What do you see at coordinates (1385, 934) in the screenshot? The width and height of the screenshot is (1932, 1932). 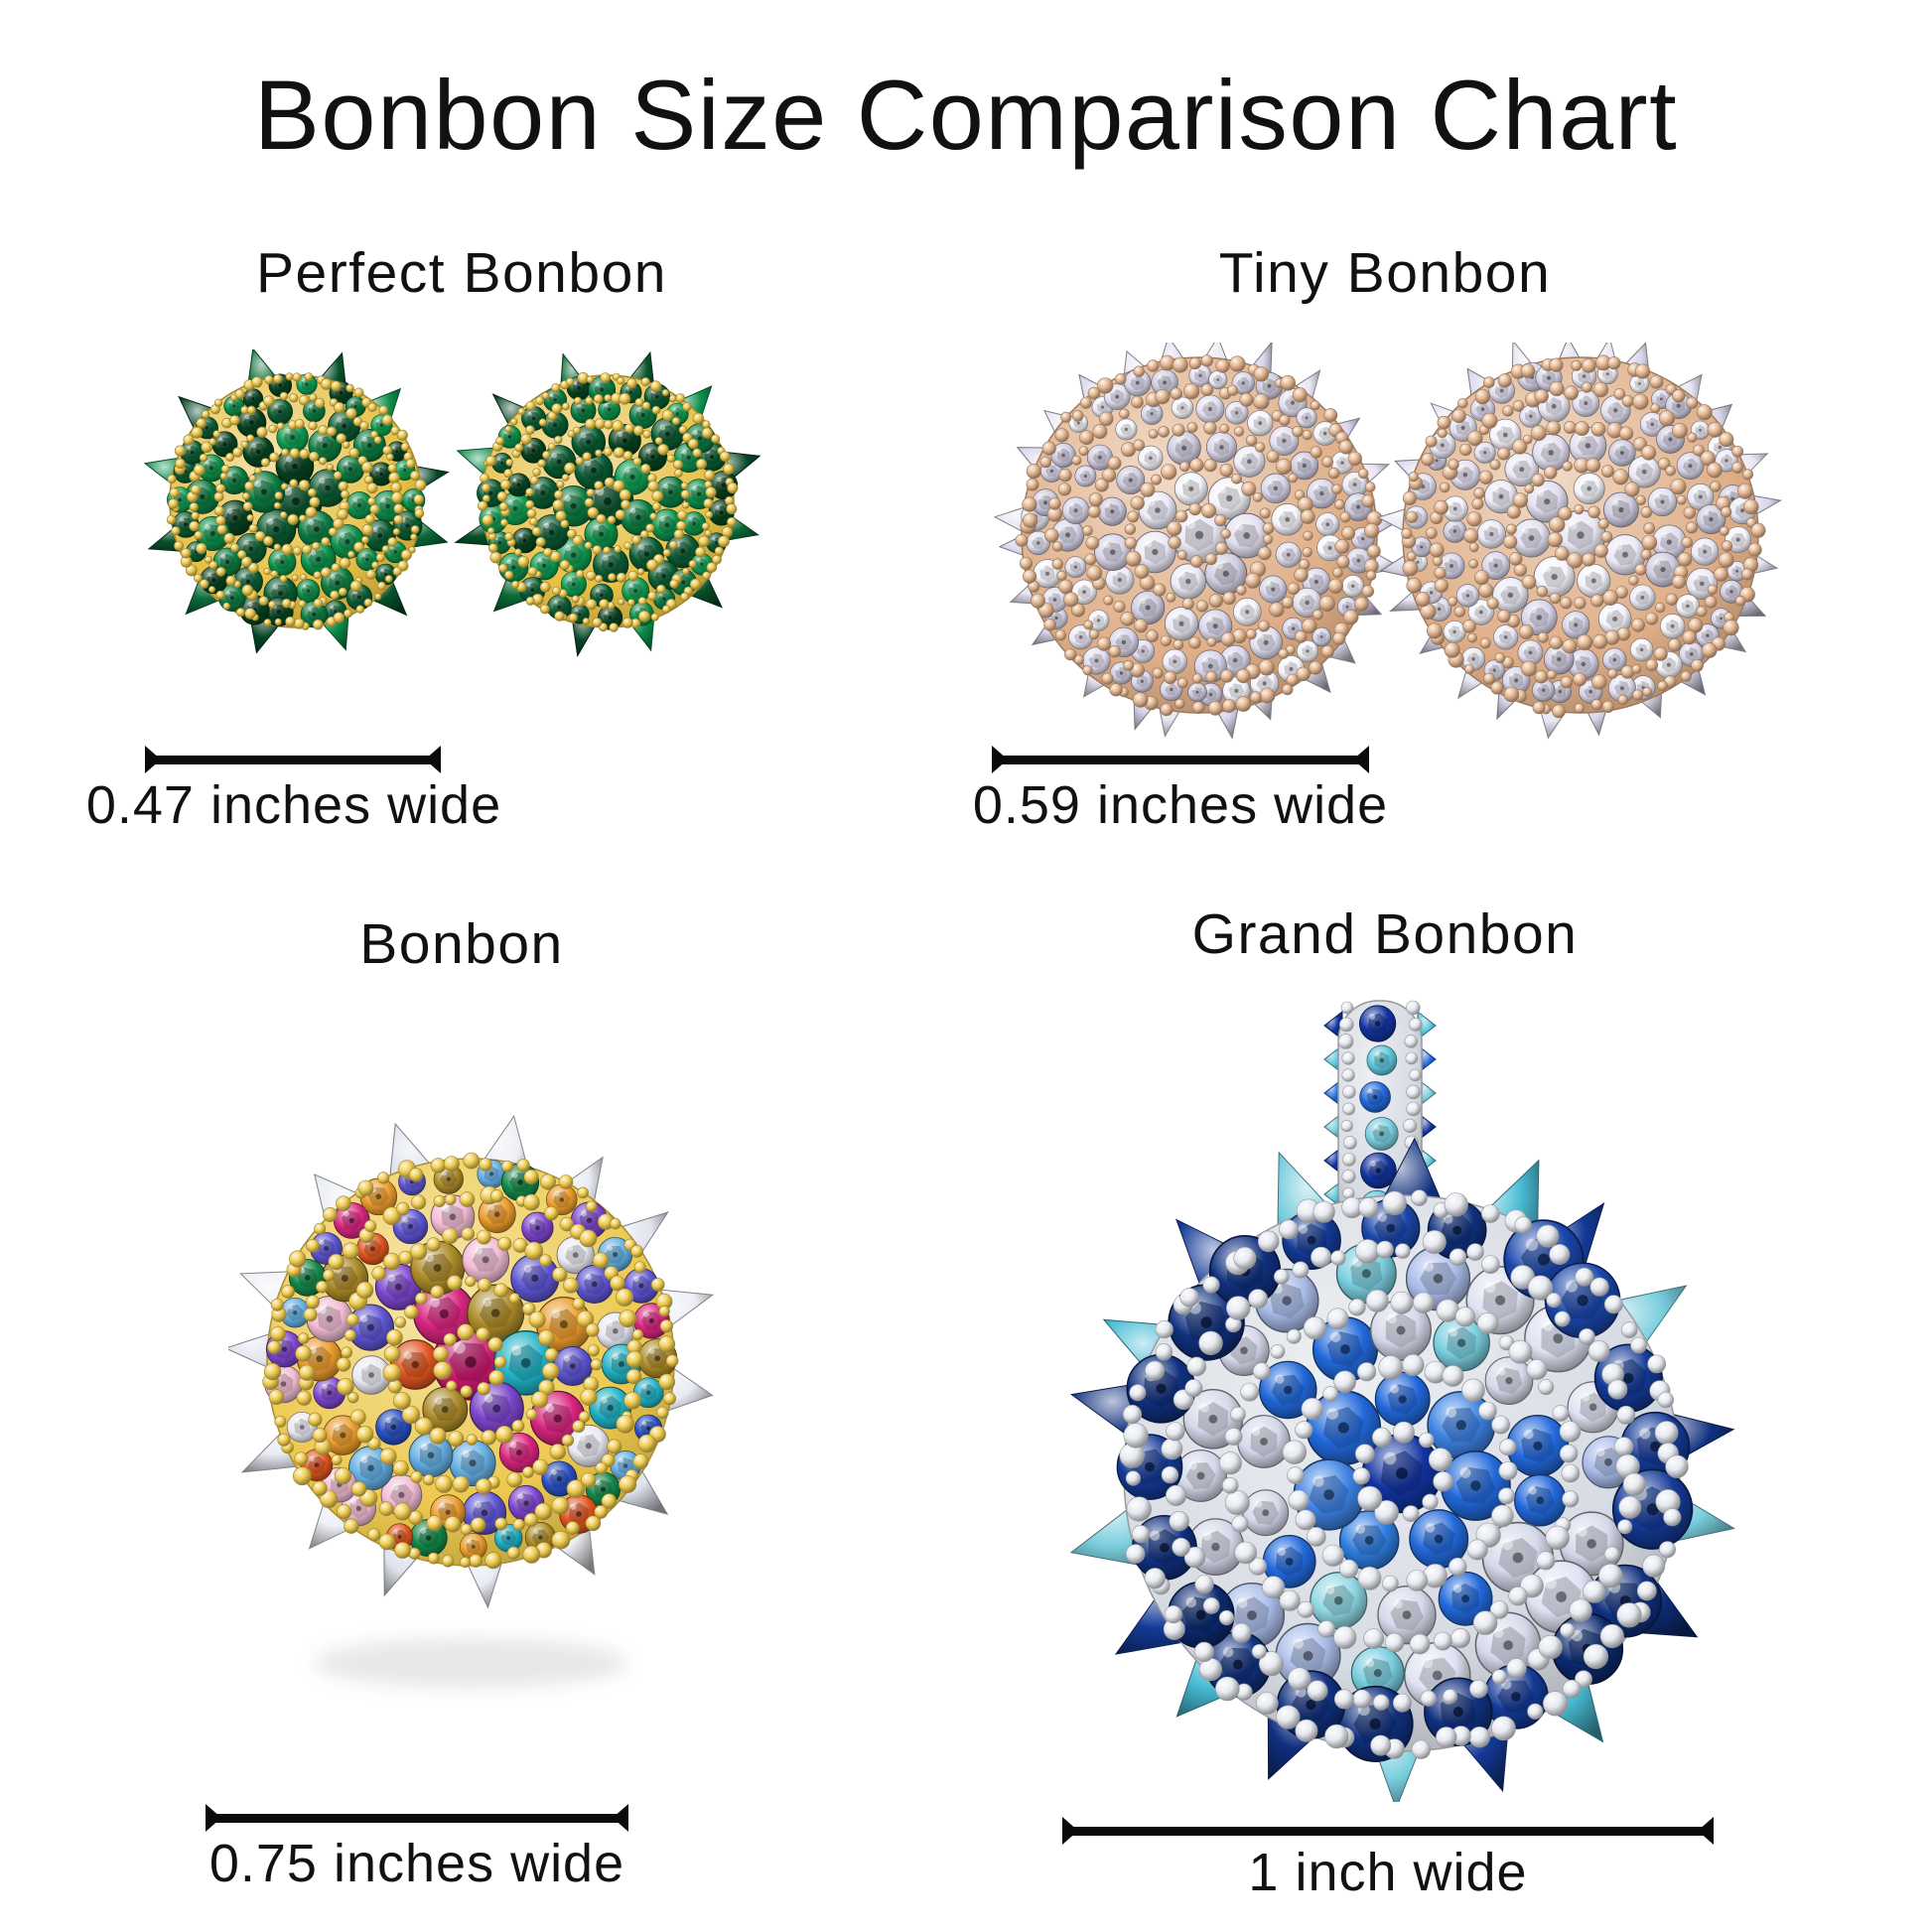 I see `label-grand-bonbon: Grand Bonbon` at bounding box center [1385, 934].